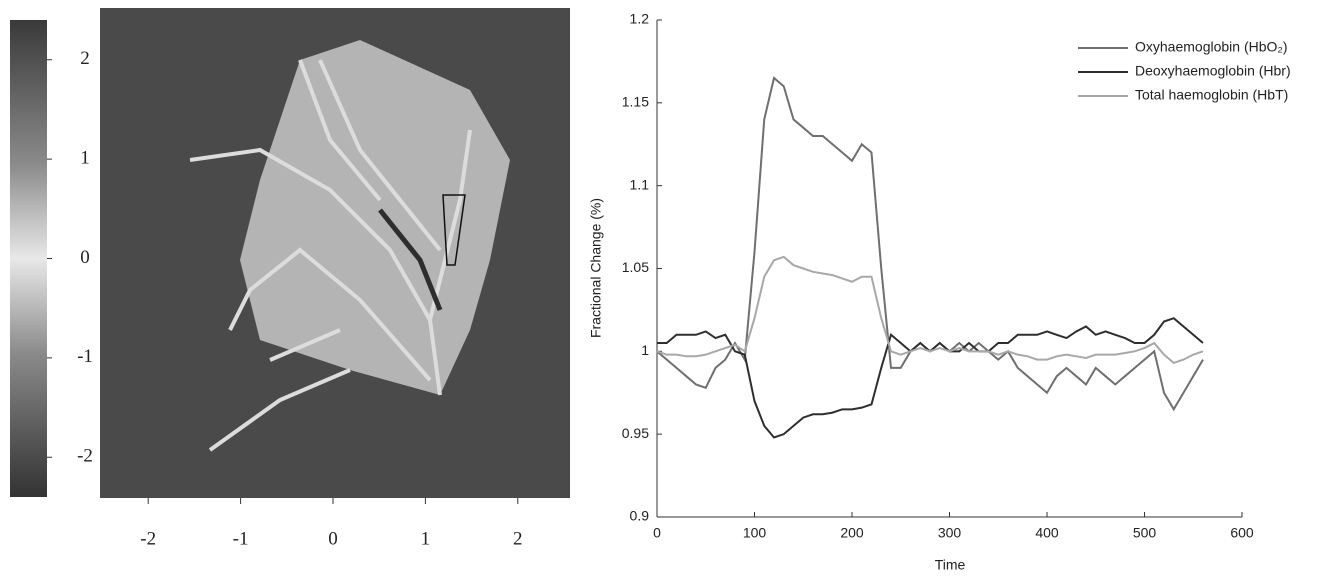  What do you see at coordinates (85, 456) in the screenshot?
I see `colorbar-tick-label: -2` at bounding box center [85, 456].